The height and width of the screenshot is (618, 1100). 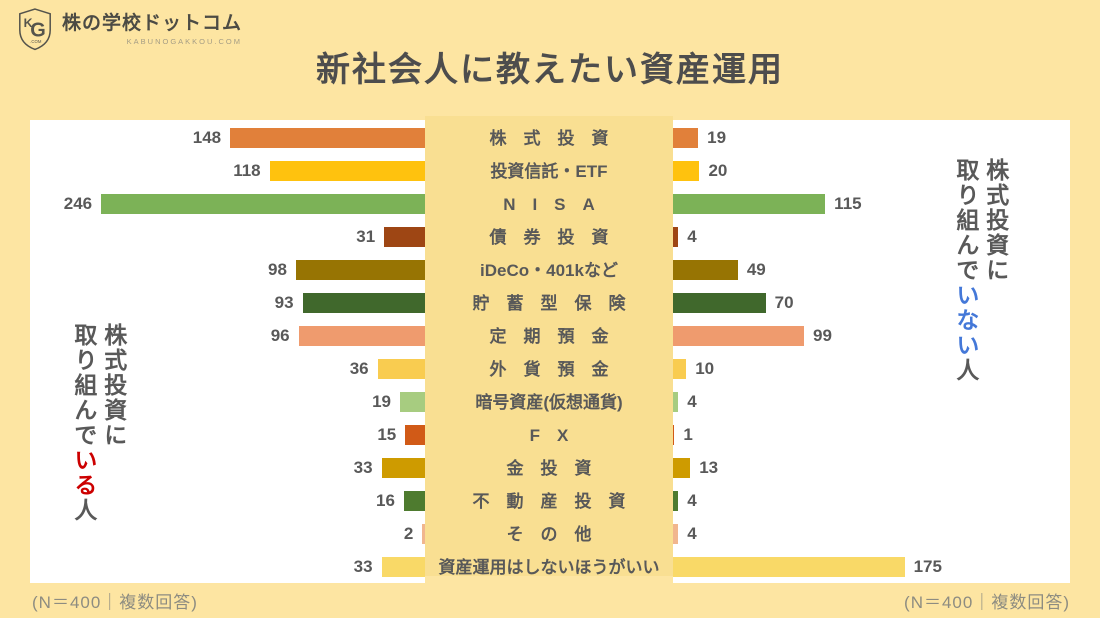 What do you see at coordinates (98, 423) in the screenshot?
I see `group-label-left: 株式投資に 取り組んでいる人` at bounding box center [98, 423].